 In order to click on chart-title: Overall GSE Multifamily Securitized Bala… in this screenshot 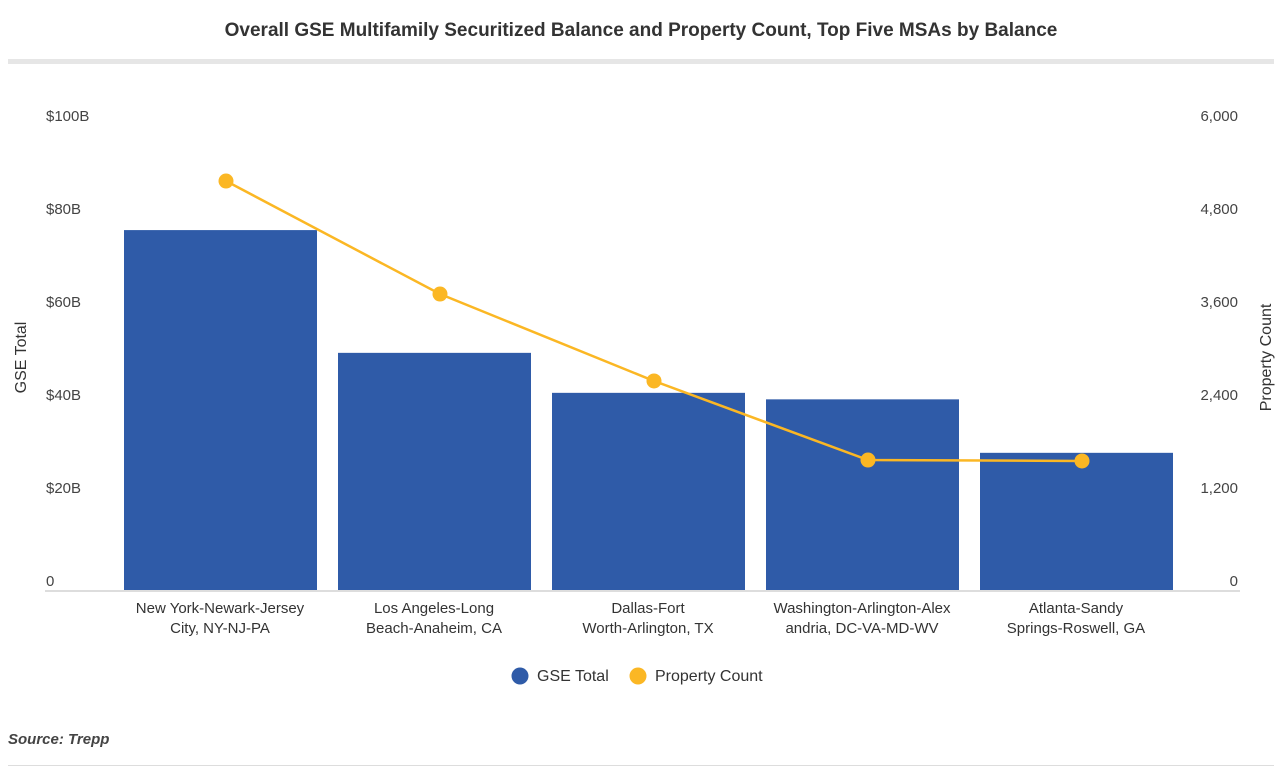, I will do `click(641, 30)`.